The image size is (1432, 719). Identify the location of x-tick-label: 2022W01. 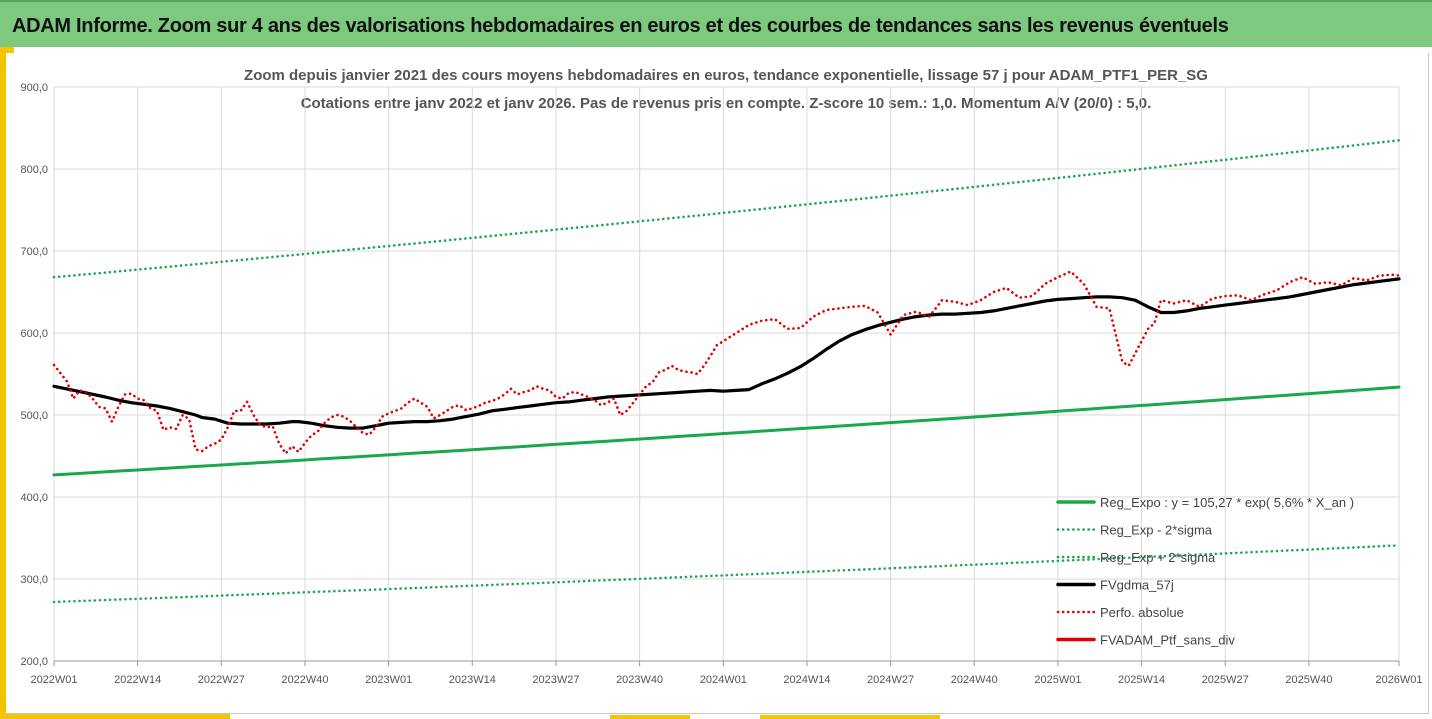
(53, 680).